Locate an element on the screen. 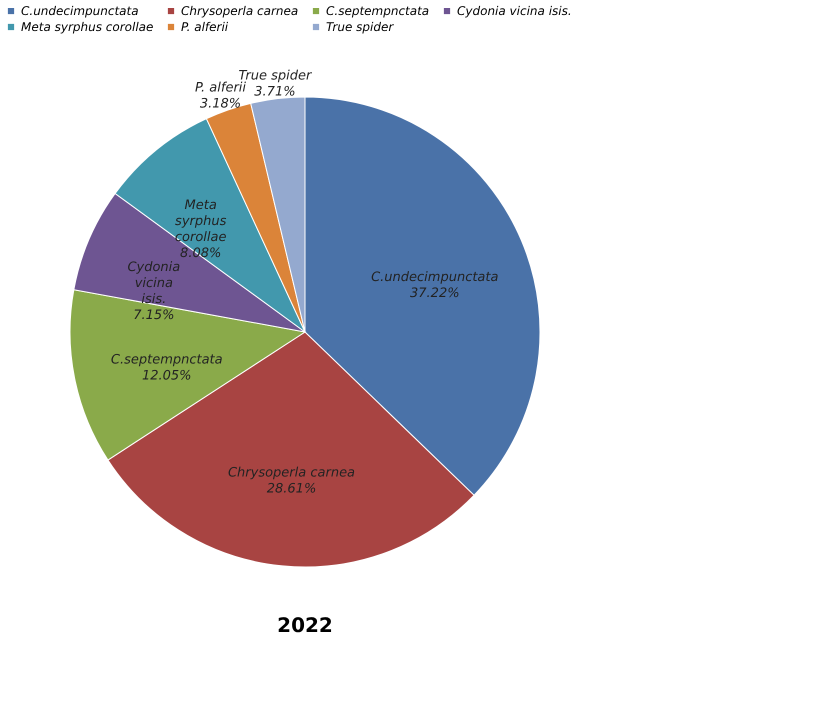 The image size is (824, 724). data-label: 7.15% is located at coordinates (153, 316).